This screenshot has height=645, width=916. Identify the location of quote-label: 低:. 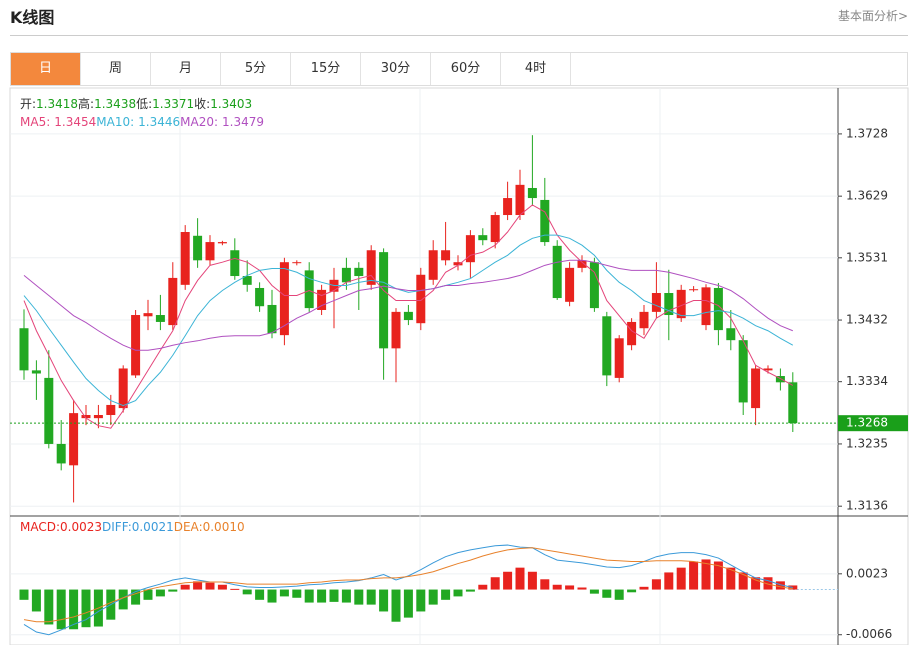
(144, 104).